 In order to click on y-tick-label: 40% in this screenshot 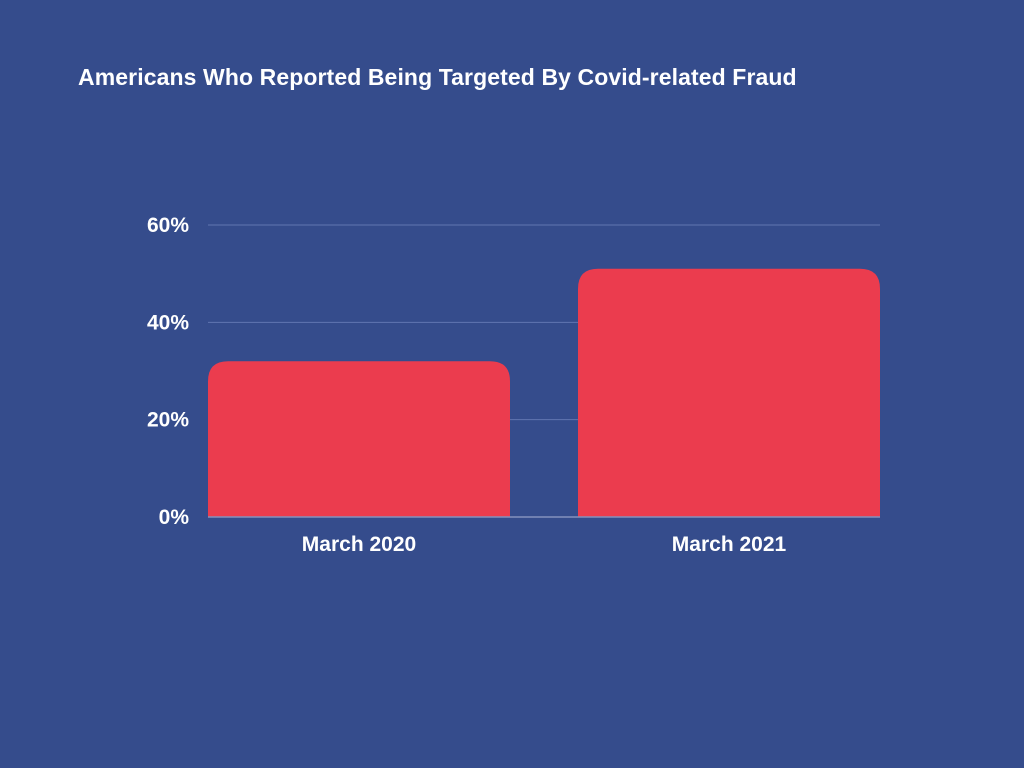, I will do `click(168, 322)`.